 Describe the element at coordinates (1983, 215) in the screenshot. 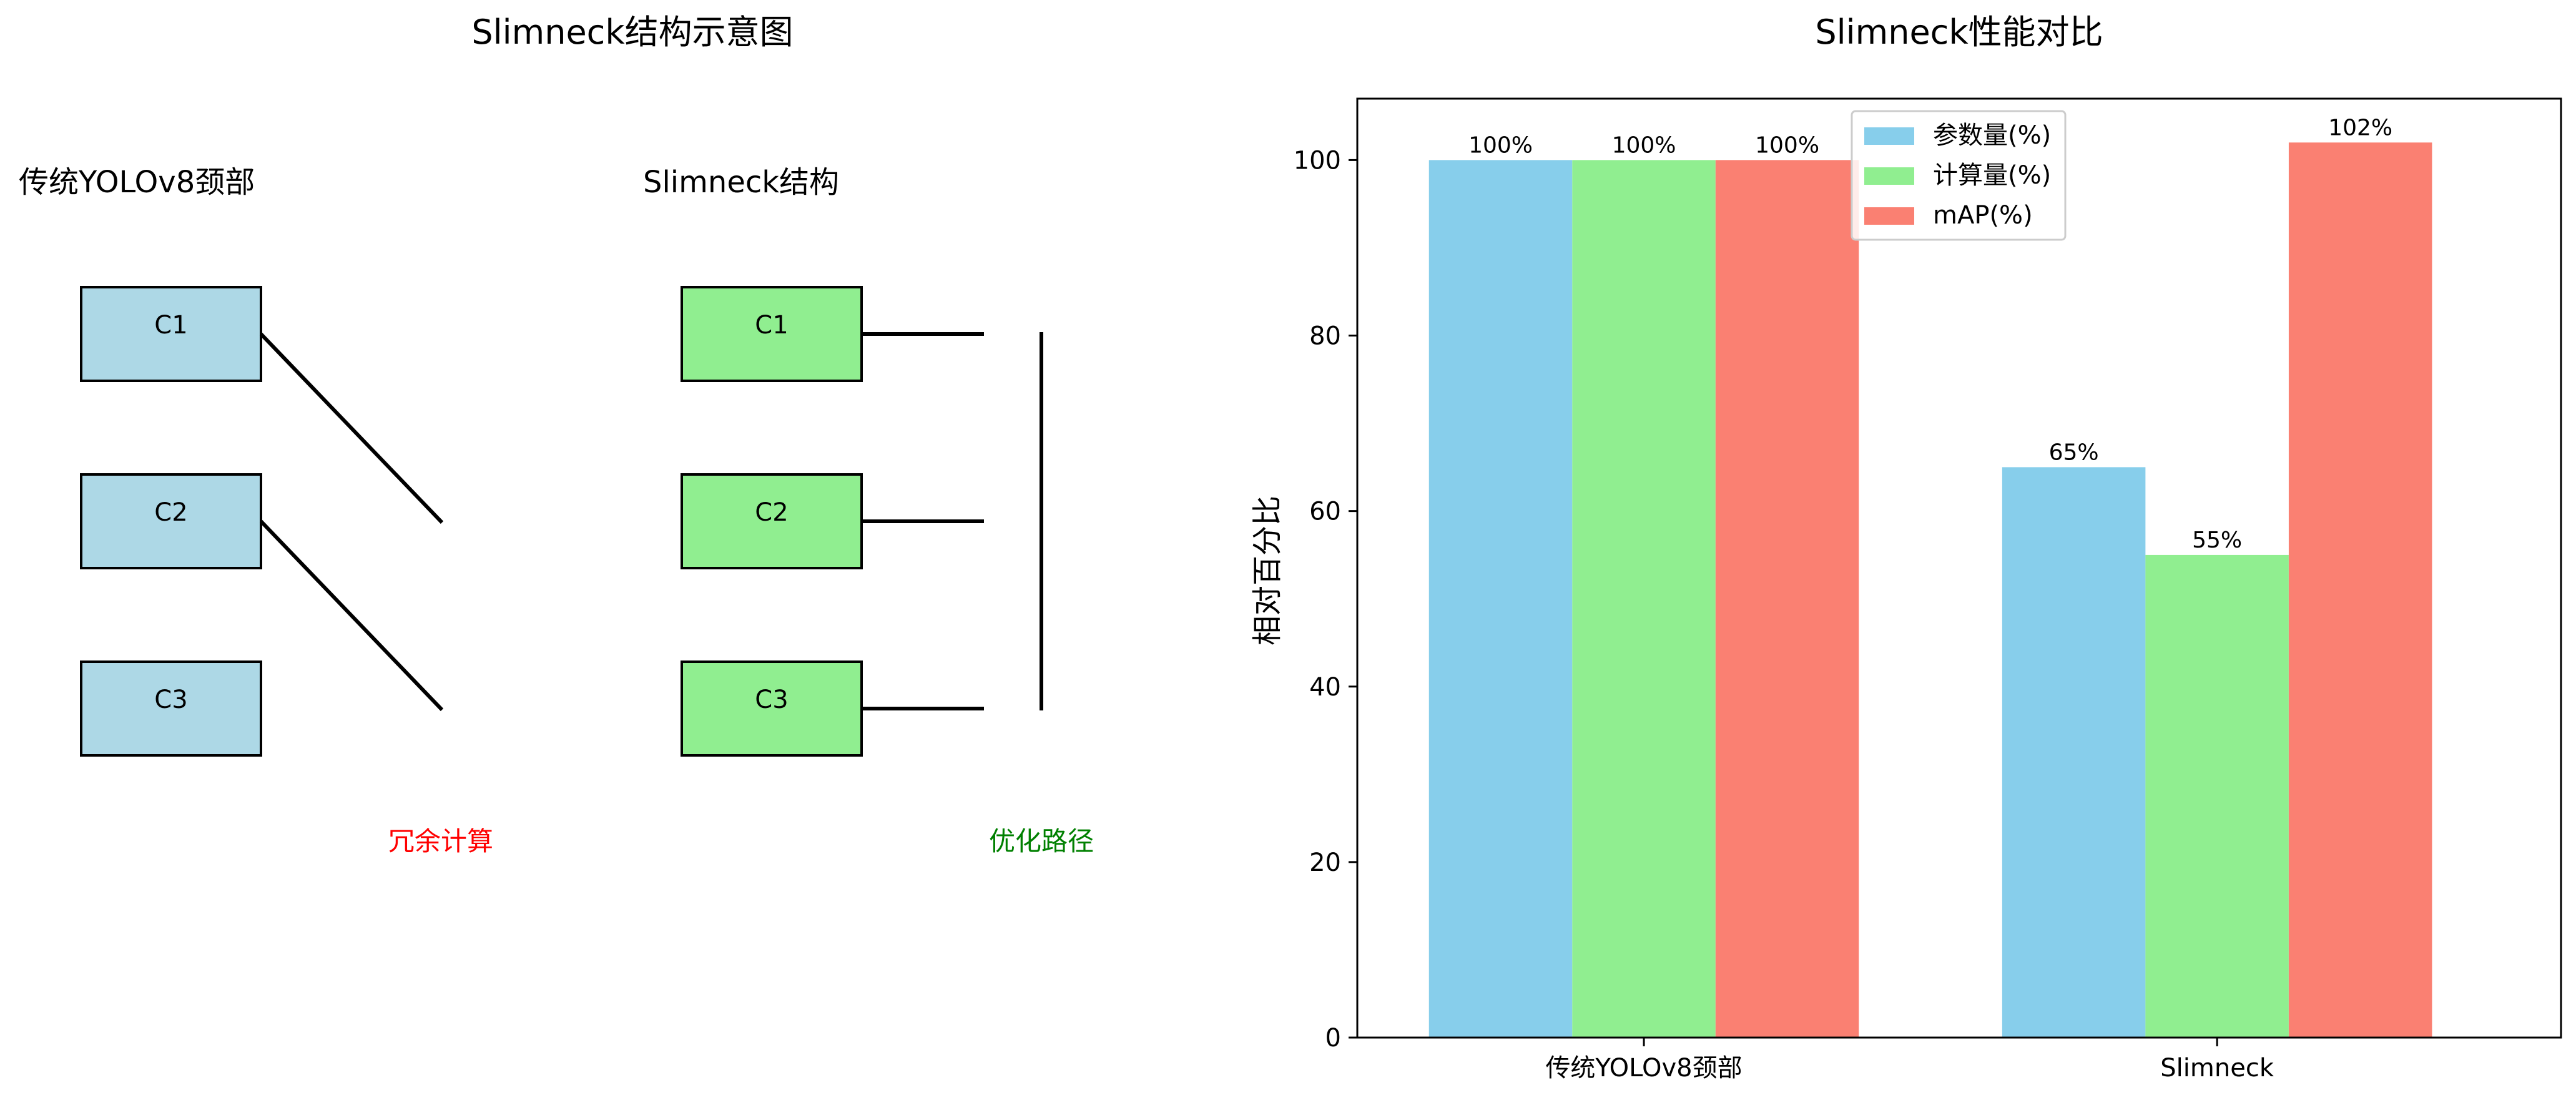

I see `legend-label-2: mAP(%)` at that location.